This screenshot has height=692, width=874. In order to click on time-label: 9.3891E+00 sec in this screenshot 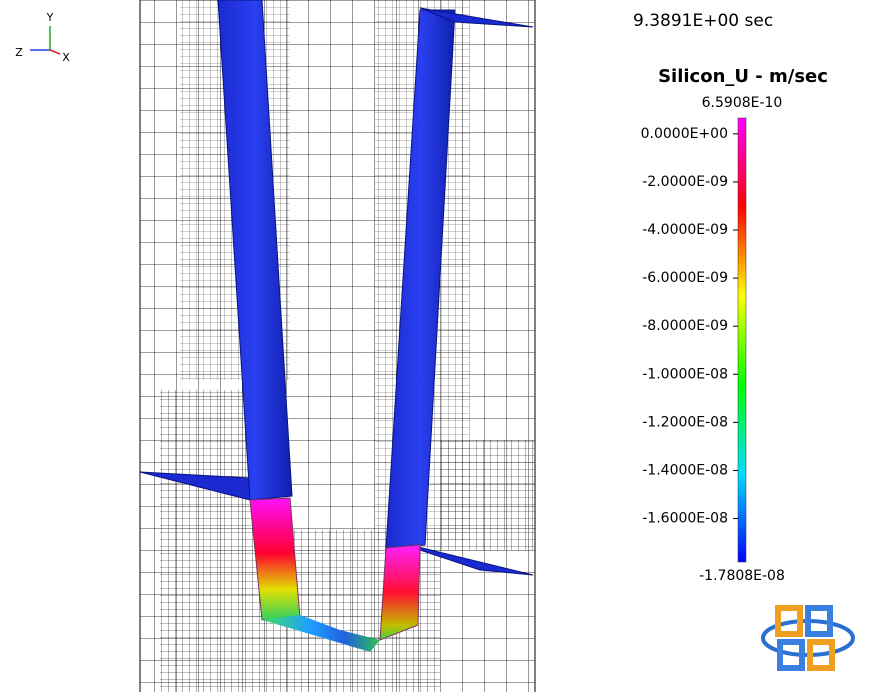, I will do `click(703, 21)`.